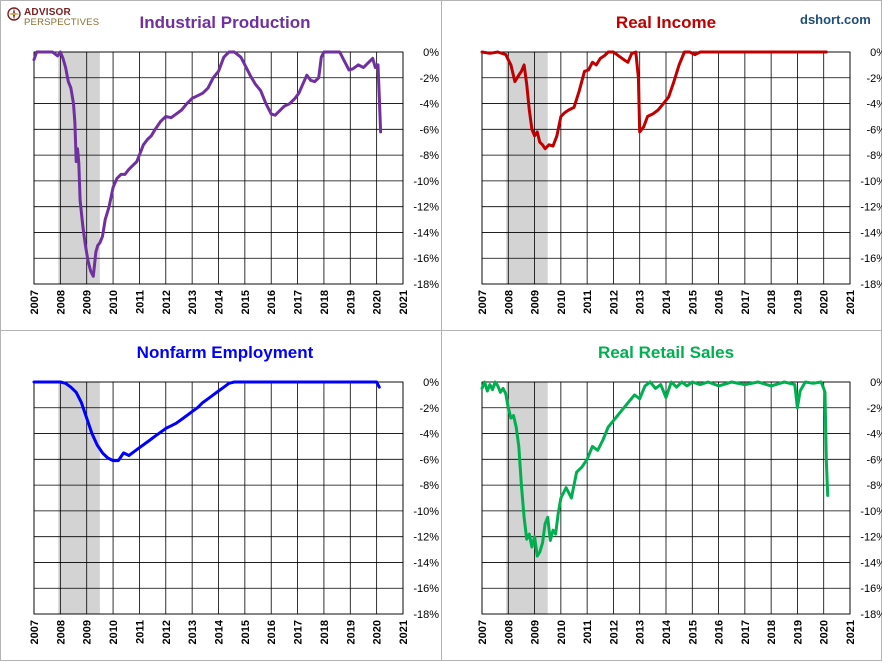 The width and height of the screenshot is (882, 662). I want to click on logo-line-1: ADVISOR, so click(47, 12).